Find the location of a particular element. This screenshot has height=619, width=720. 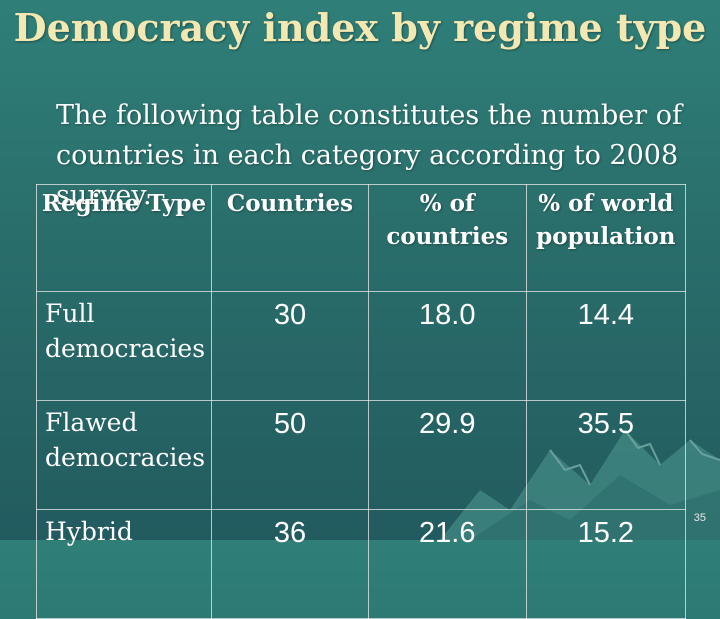

cell-countries: 30 is located at coordinates (290, 346).